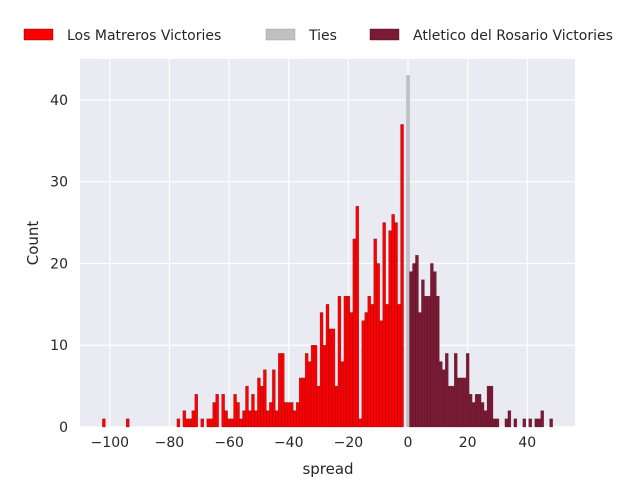  What do you see at coordinates (59, 183) in the screenshot?
I see `y-tick-label: 30` at bounding box center [59, 183].